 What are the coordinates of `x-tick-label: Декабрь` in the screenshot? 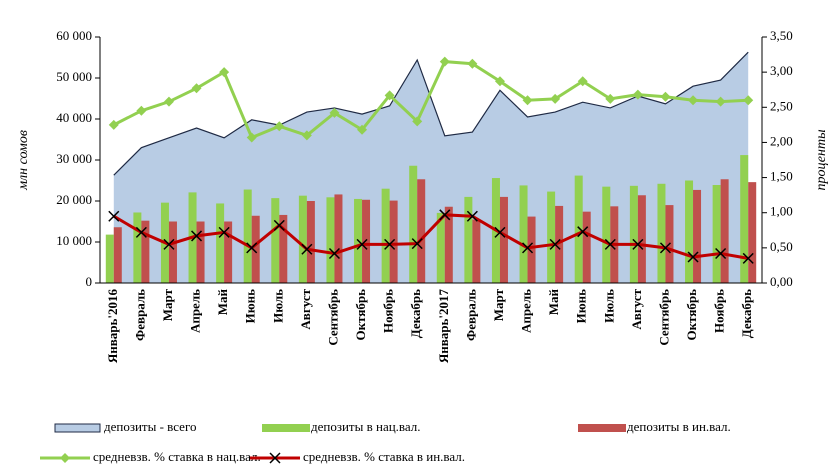 It's located at (746, 313).